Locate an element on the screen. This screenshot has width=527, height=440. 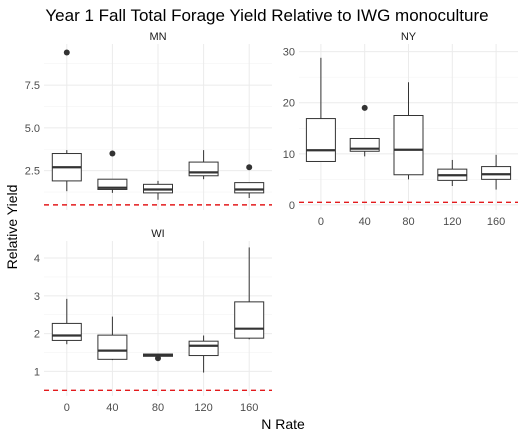
y-axis-label: Relative Yield is located at coordinates (12, 227).